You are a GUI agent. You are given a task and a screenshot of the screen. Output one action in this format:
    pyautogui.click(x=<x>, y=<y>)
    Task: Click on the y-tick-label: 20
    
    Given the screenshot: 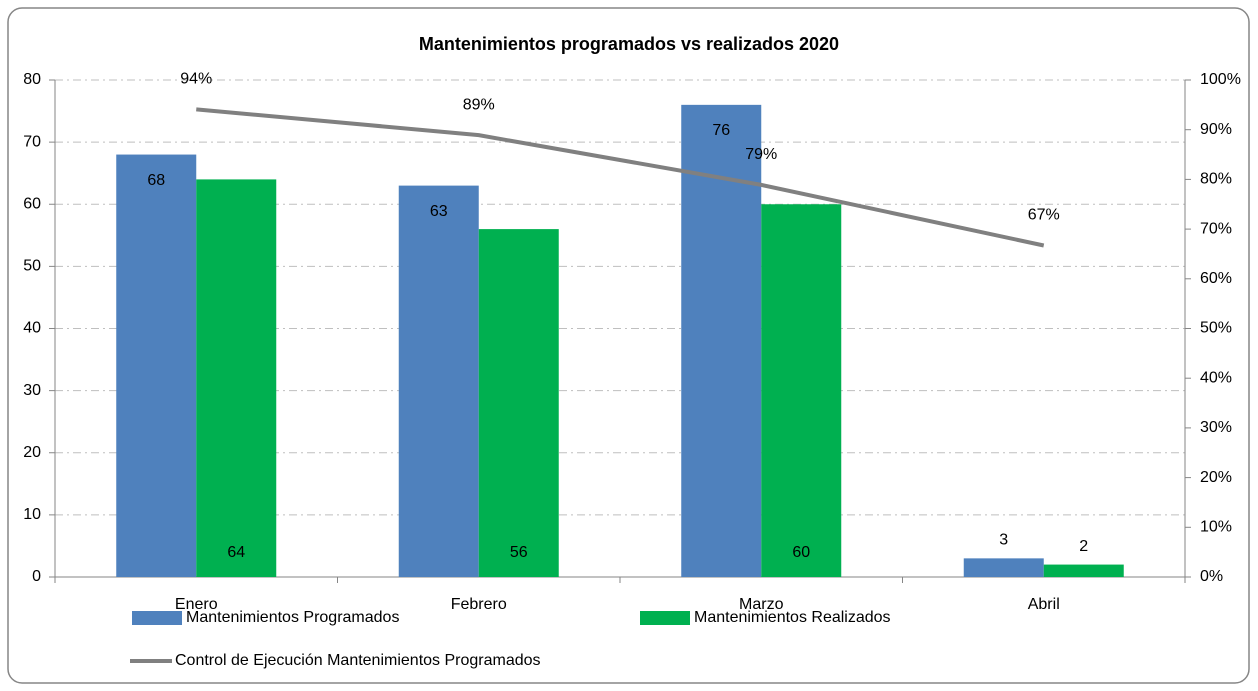 What is the action you would take?
    pyautogui.click(x=32, y=452)
    